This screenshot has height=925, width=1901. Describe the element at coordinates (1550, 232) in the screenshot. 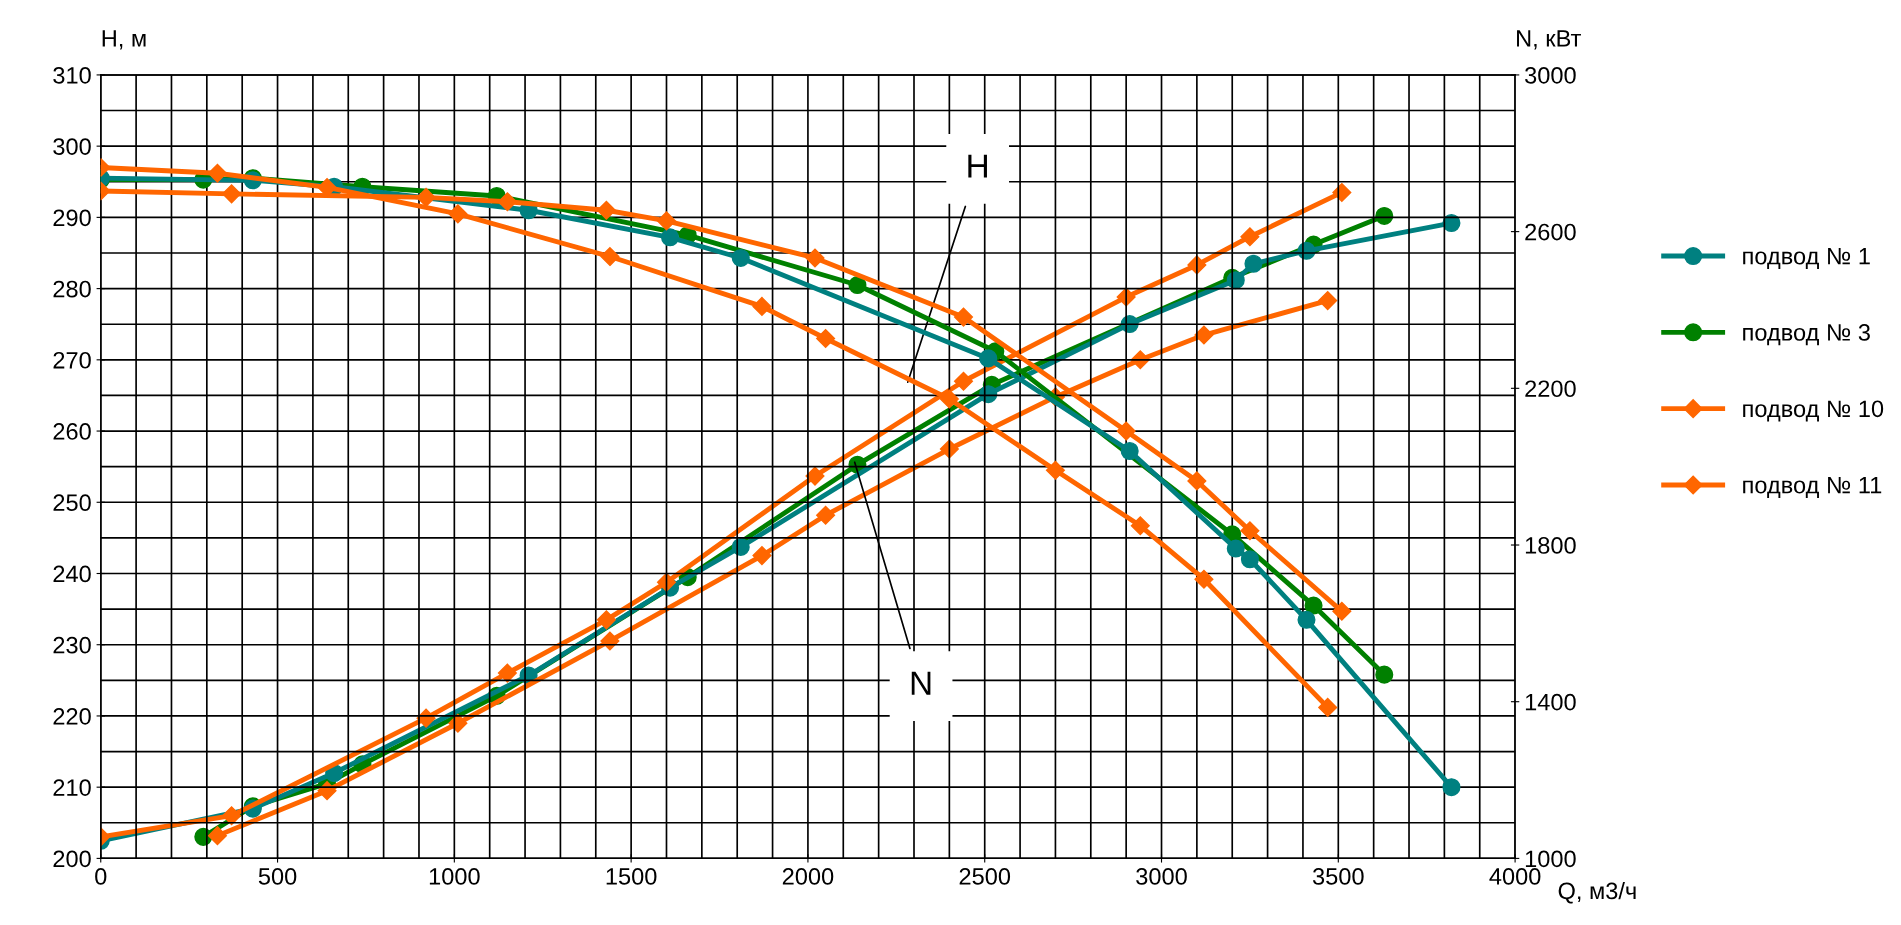

I see `y2-tick-label: 2600` at that location.